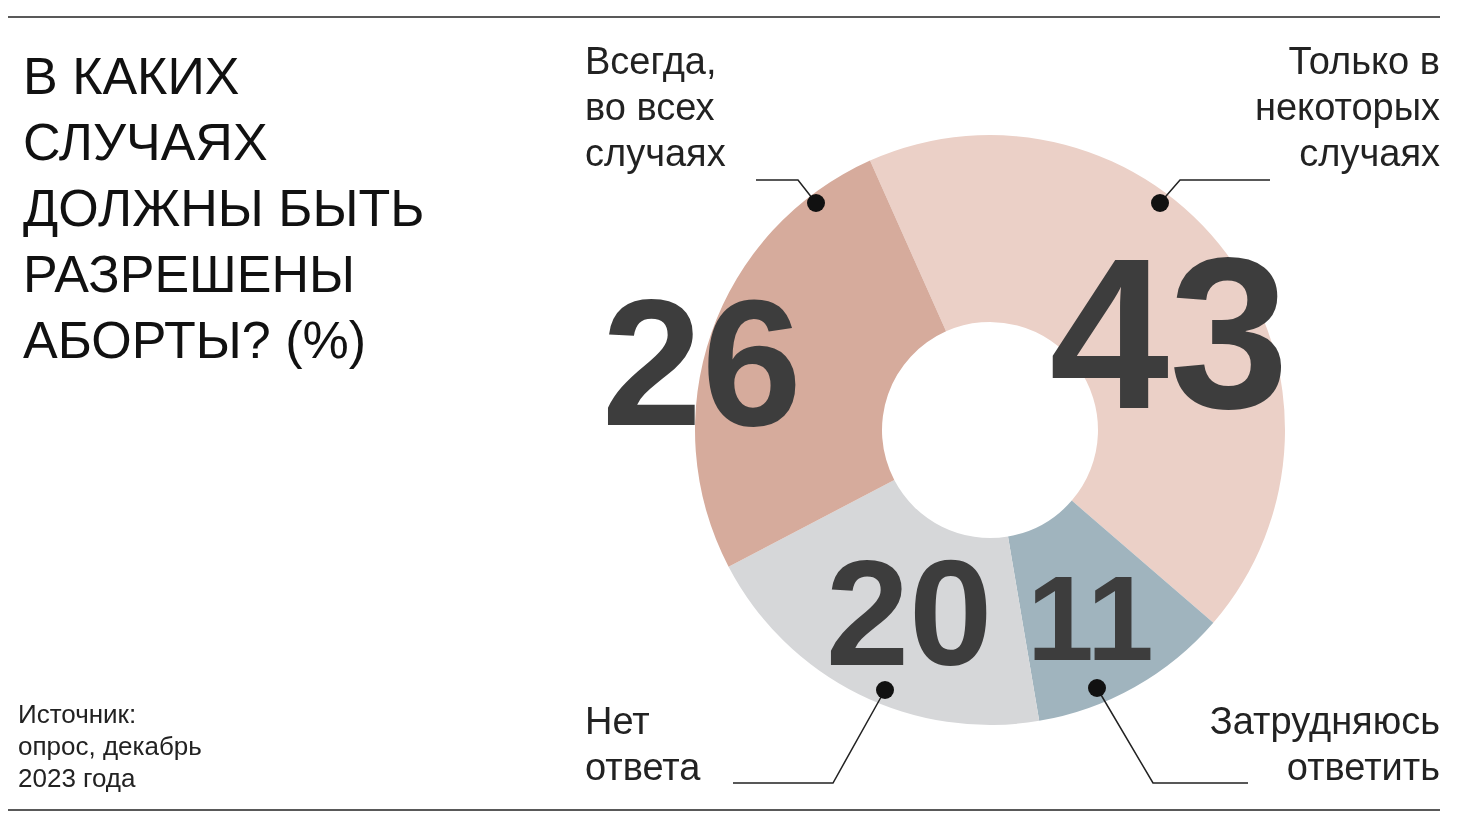  What do you see at coordinates (1090, 618) in the screenshot?
I see `data-label: 11` at bounding box center [1090, 618].